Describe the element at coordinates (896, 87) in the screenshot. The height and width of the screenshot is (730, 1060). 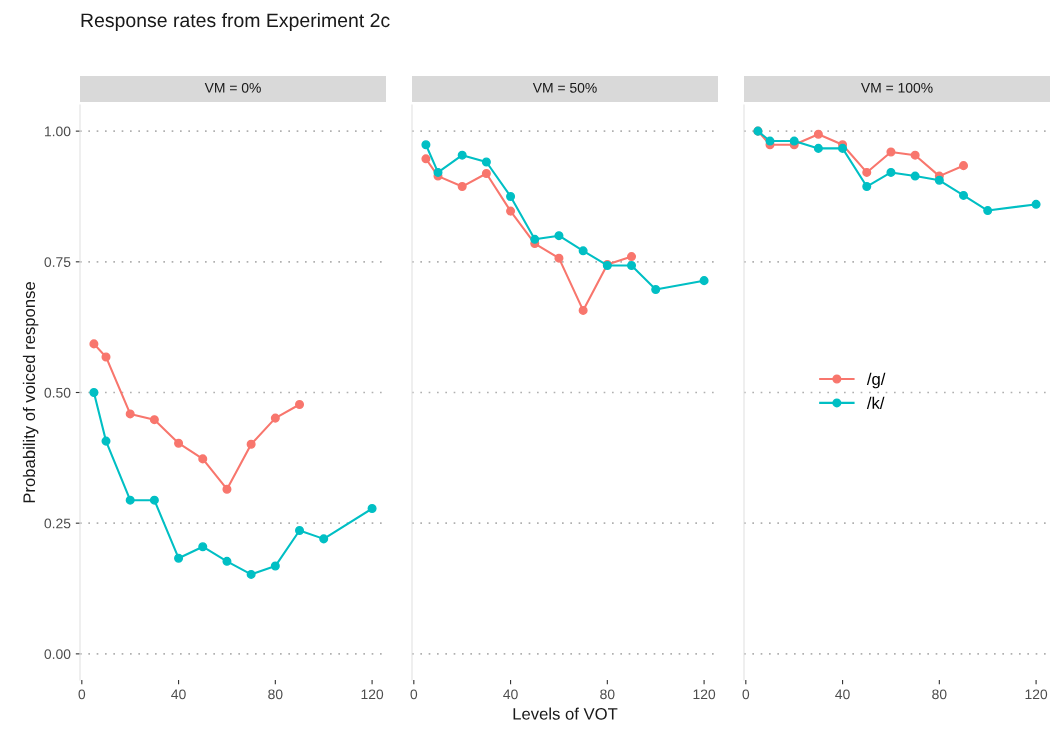
I see `chart-title: VM = 100%` at that location.